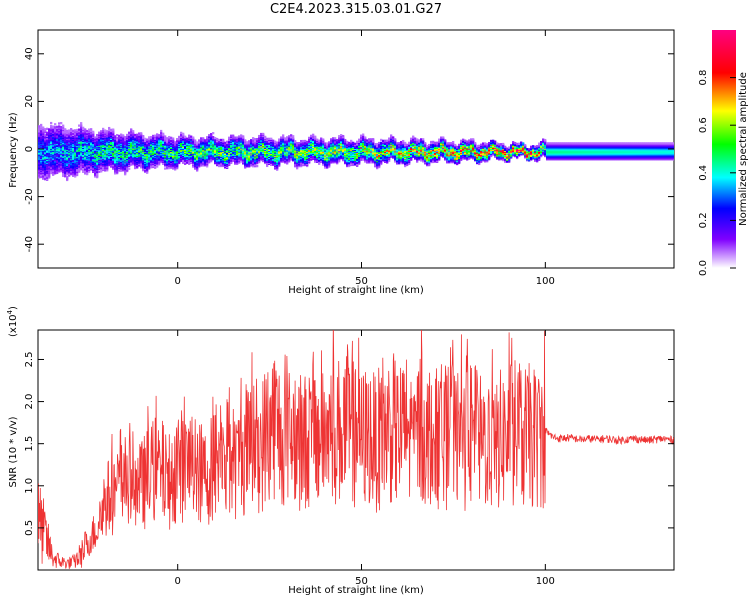 The image size is (750, 600). I want to click on chart-title: C2E4.2023.315.03.01.G27, so click(356, 9).